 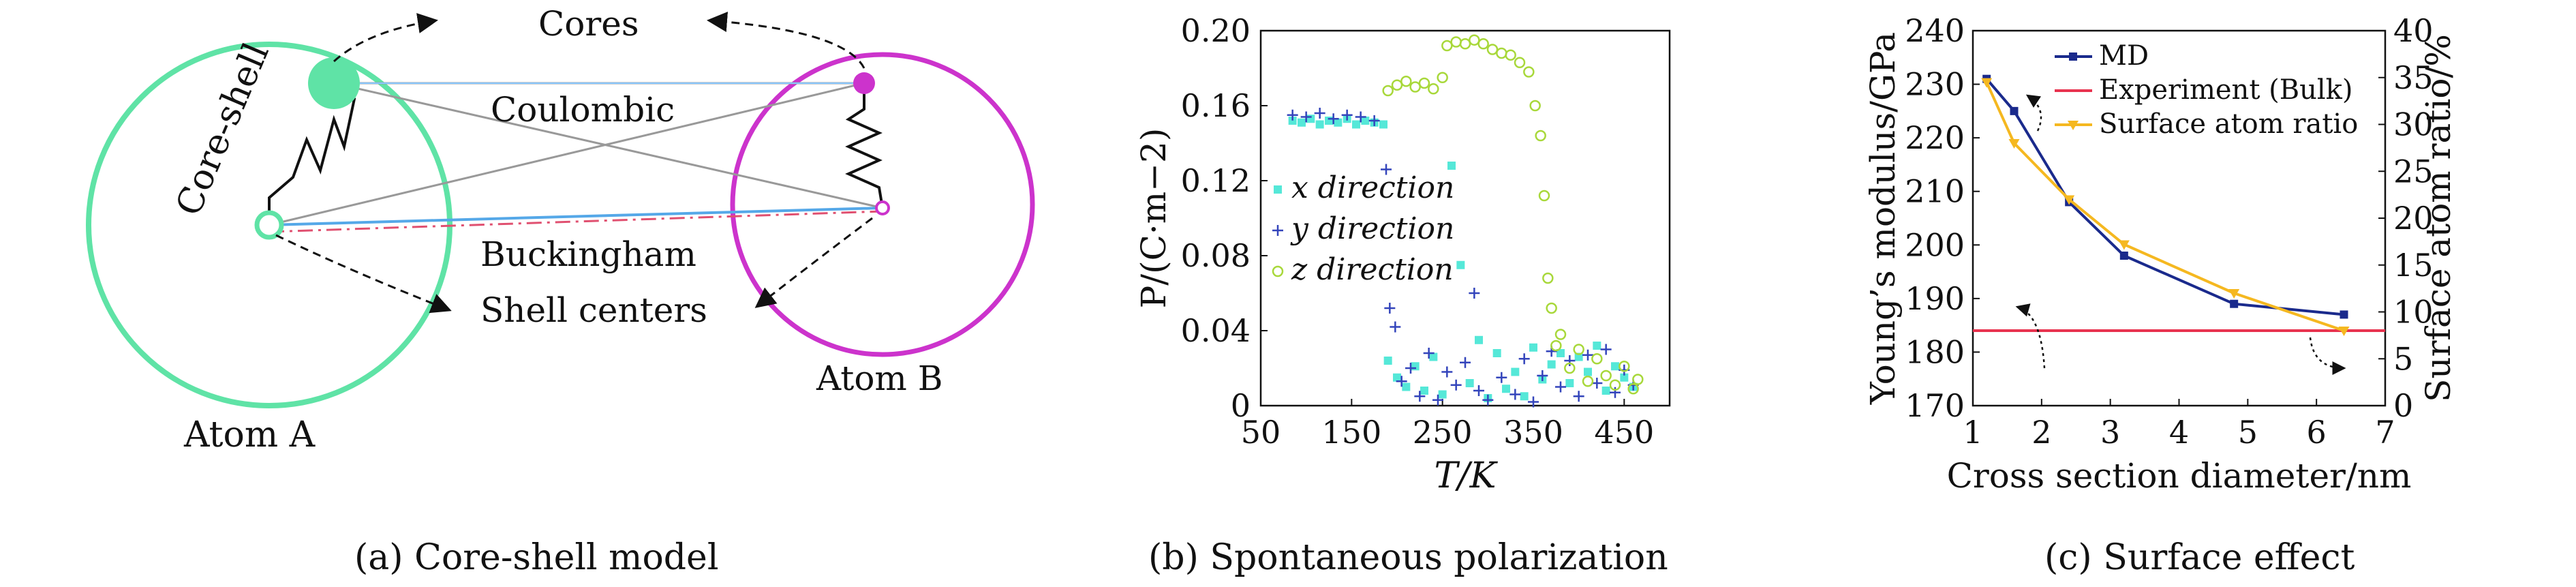 I want to click on label-atom-b: Atom B, so click(x=879, y=378).